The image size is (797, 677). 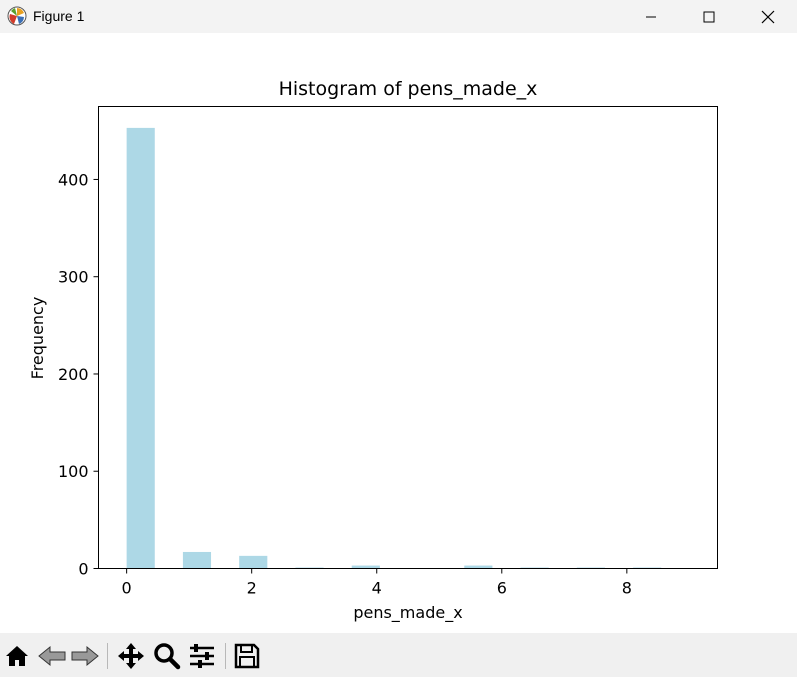 I want to click on x-tick-label: 2, so click(x=252, y=588).